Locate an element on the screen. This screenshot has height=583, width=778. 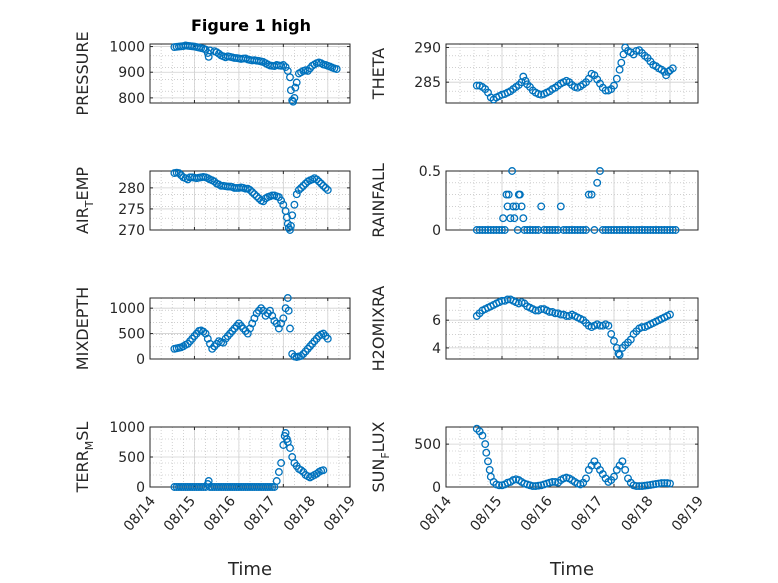
y-axis-label: H2OMIXRA is located at coordinates (378, 329).